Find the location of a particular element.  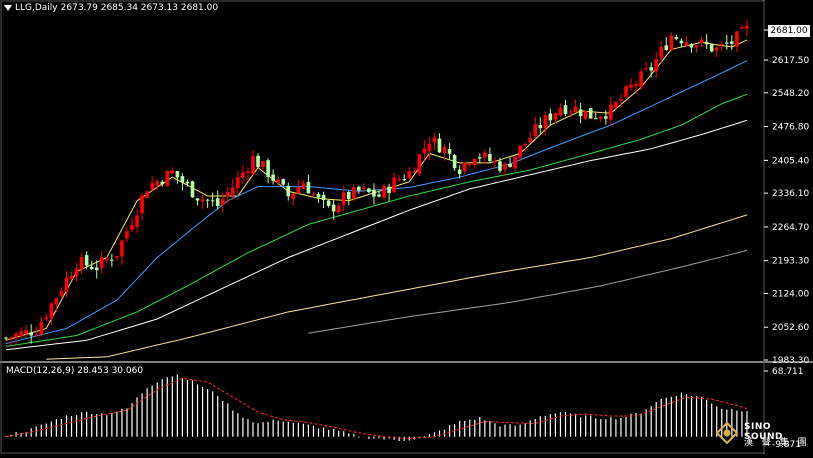

price-tick-label: 2548.20 is located at coordinates (790, 94).